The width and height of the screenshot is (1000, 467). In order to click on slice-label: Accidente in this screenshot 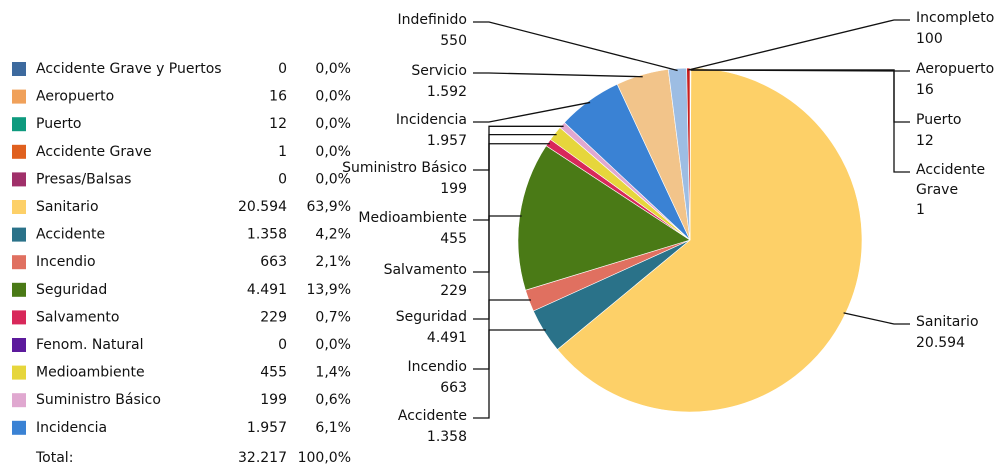, I will do `click(432, 416)`.